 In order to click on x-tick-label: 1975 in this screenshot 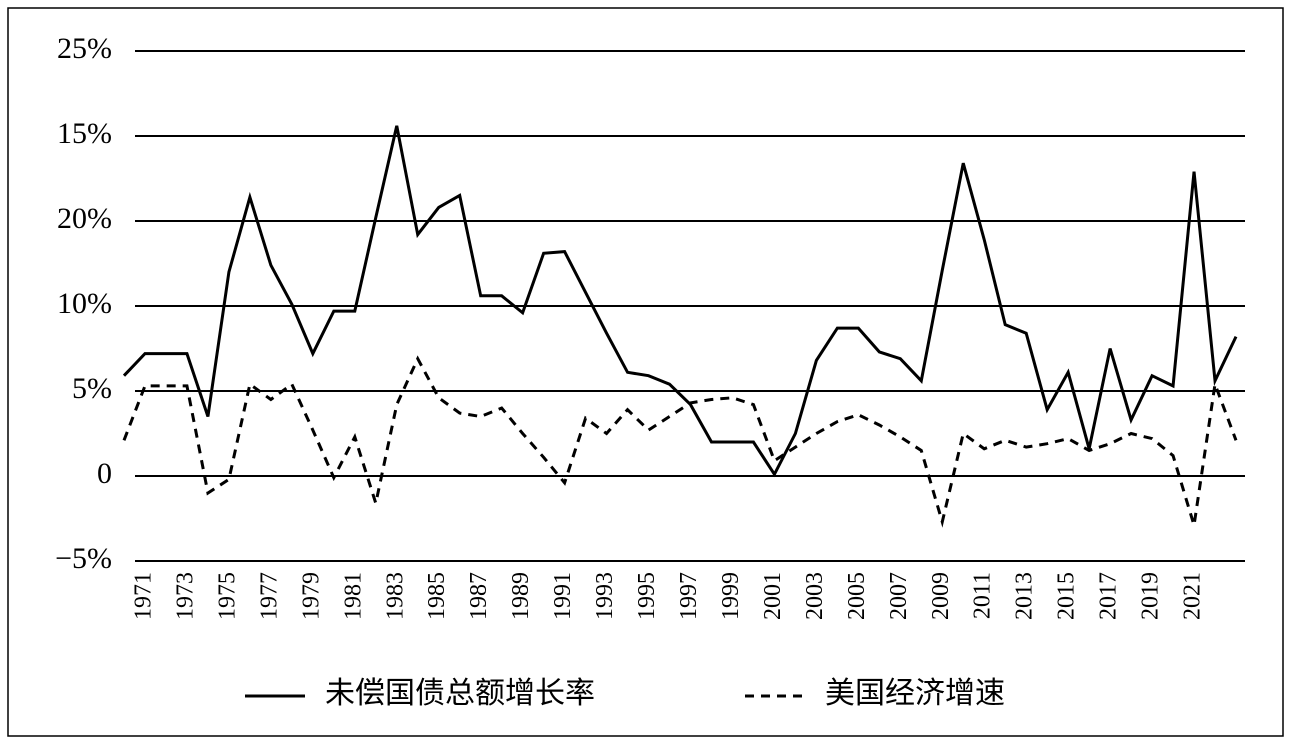, I will do `click(227, 596)`.